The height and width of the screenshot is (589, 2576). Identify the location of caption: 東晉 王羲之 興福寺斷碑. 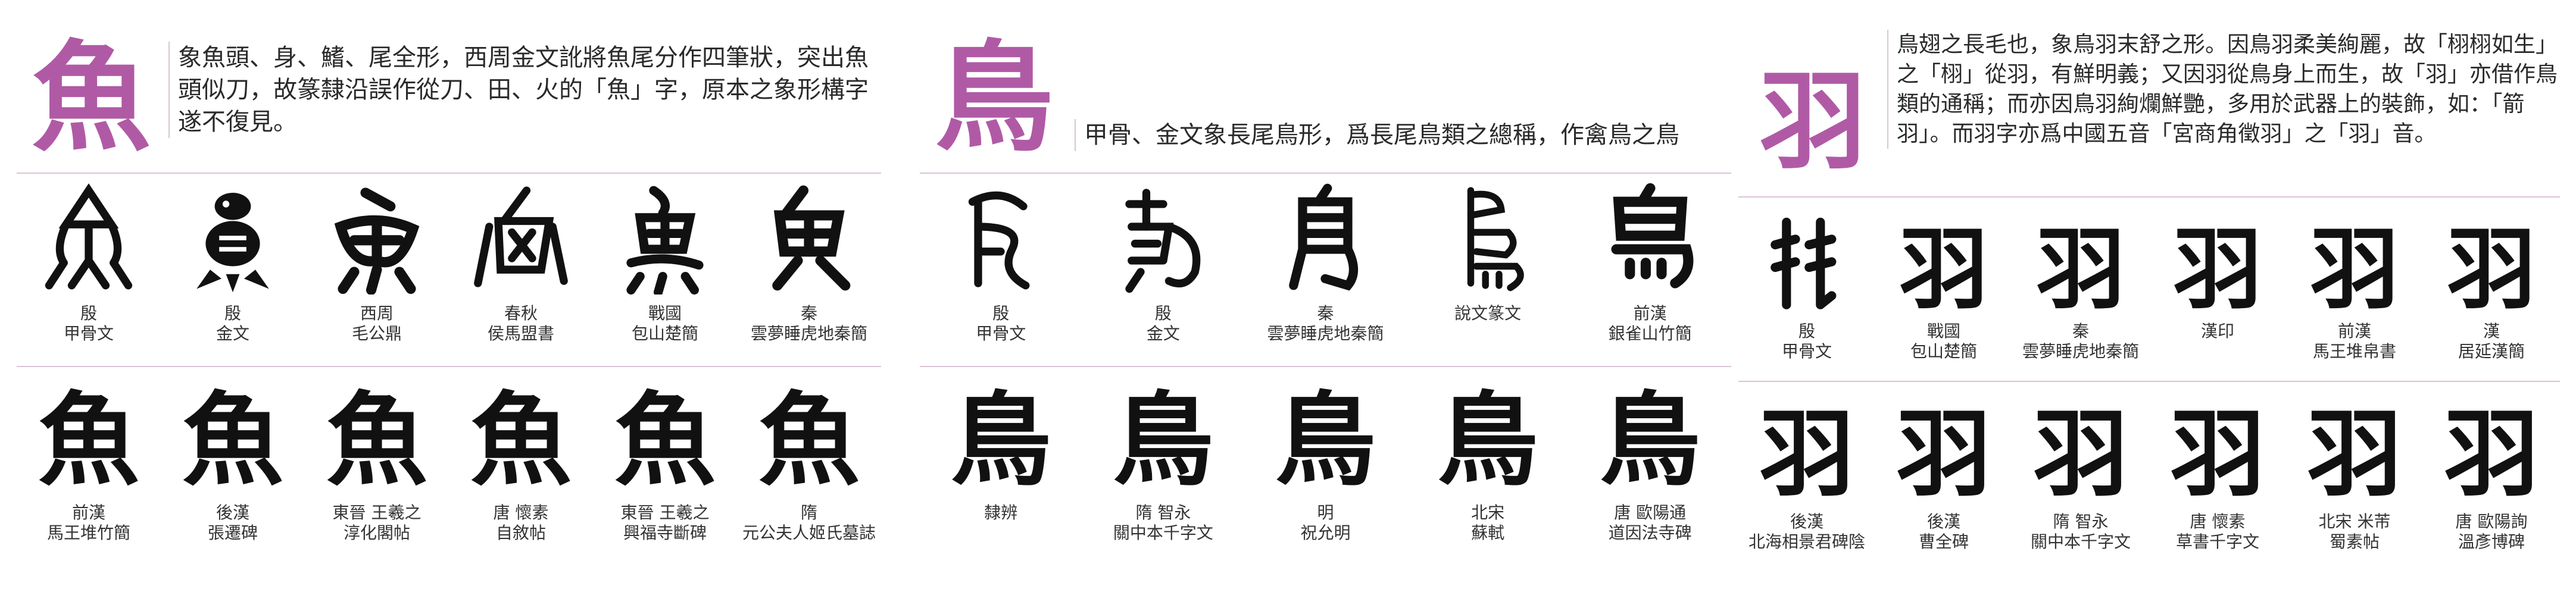
(665, 523).